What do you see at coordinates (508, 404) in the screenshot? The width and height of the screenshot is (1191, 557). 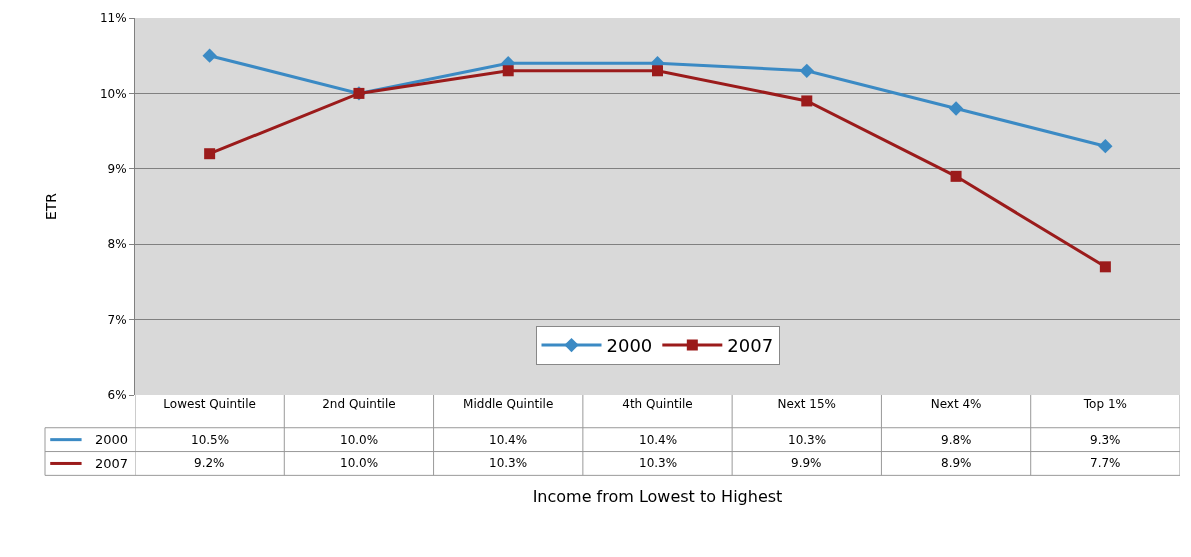 I see `x-tick-label: Middle Quintile` at bounding box center [508, 404].